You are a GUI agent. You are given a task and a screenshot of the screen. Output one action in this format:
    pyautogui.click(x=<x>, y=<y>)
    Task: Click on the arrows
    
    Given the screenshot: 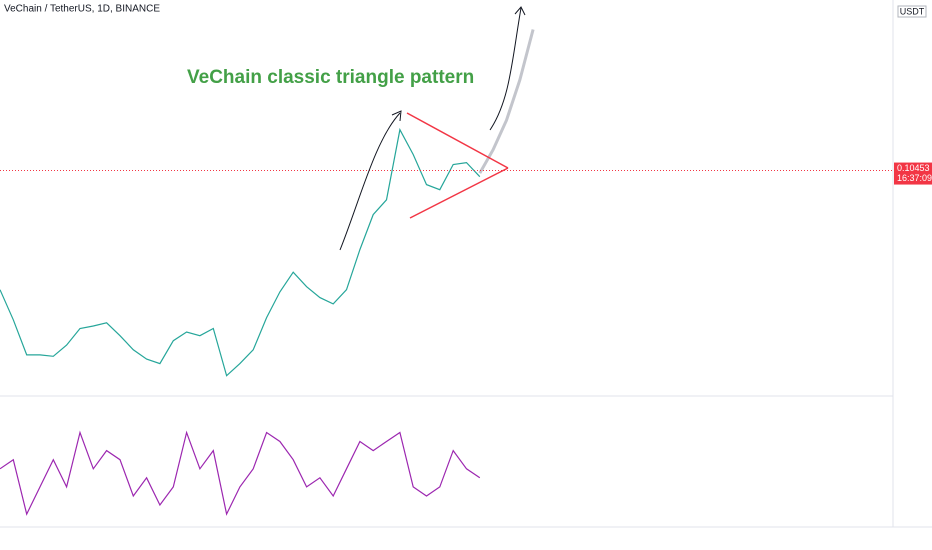 What is the action you would take?
    pyautogui.click(x=432, y=128)
    